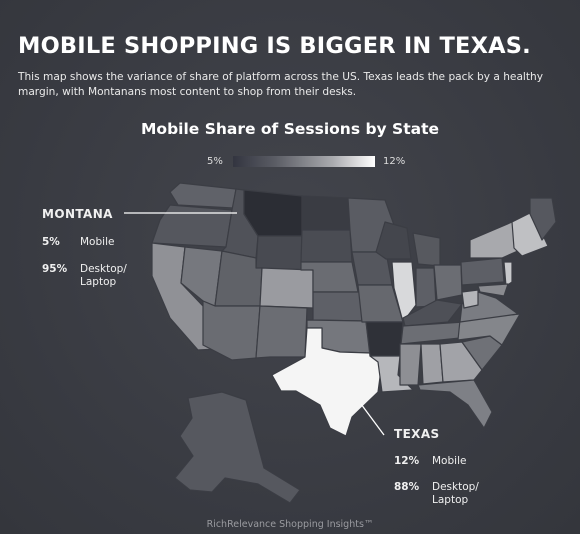 The width and height of the screenshot is (580, 534). Describe the element at coordinates (384, 339) in the screenshot. I see `state-arkansas` at that location.